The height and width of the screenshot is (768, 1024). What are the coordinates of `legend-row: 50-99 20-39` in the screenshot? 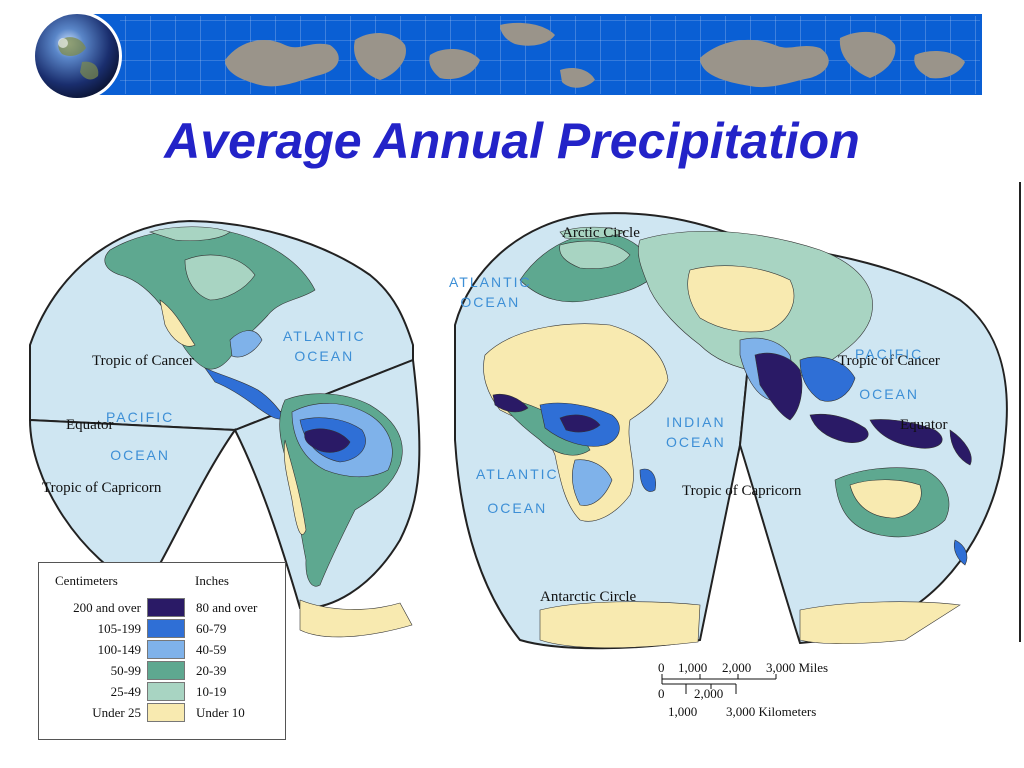 It's located at (162, 671).